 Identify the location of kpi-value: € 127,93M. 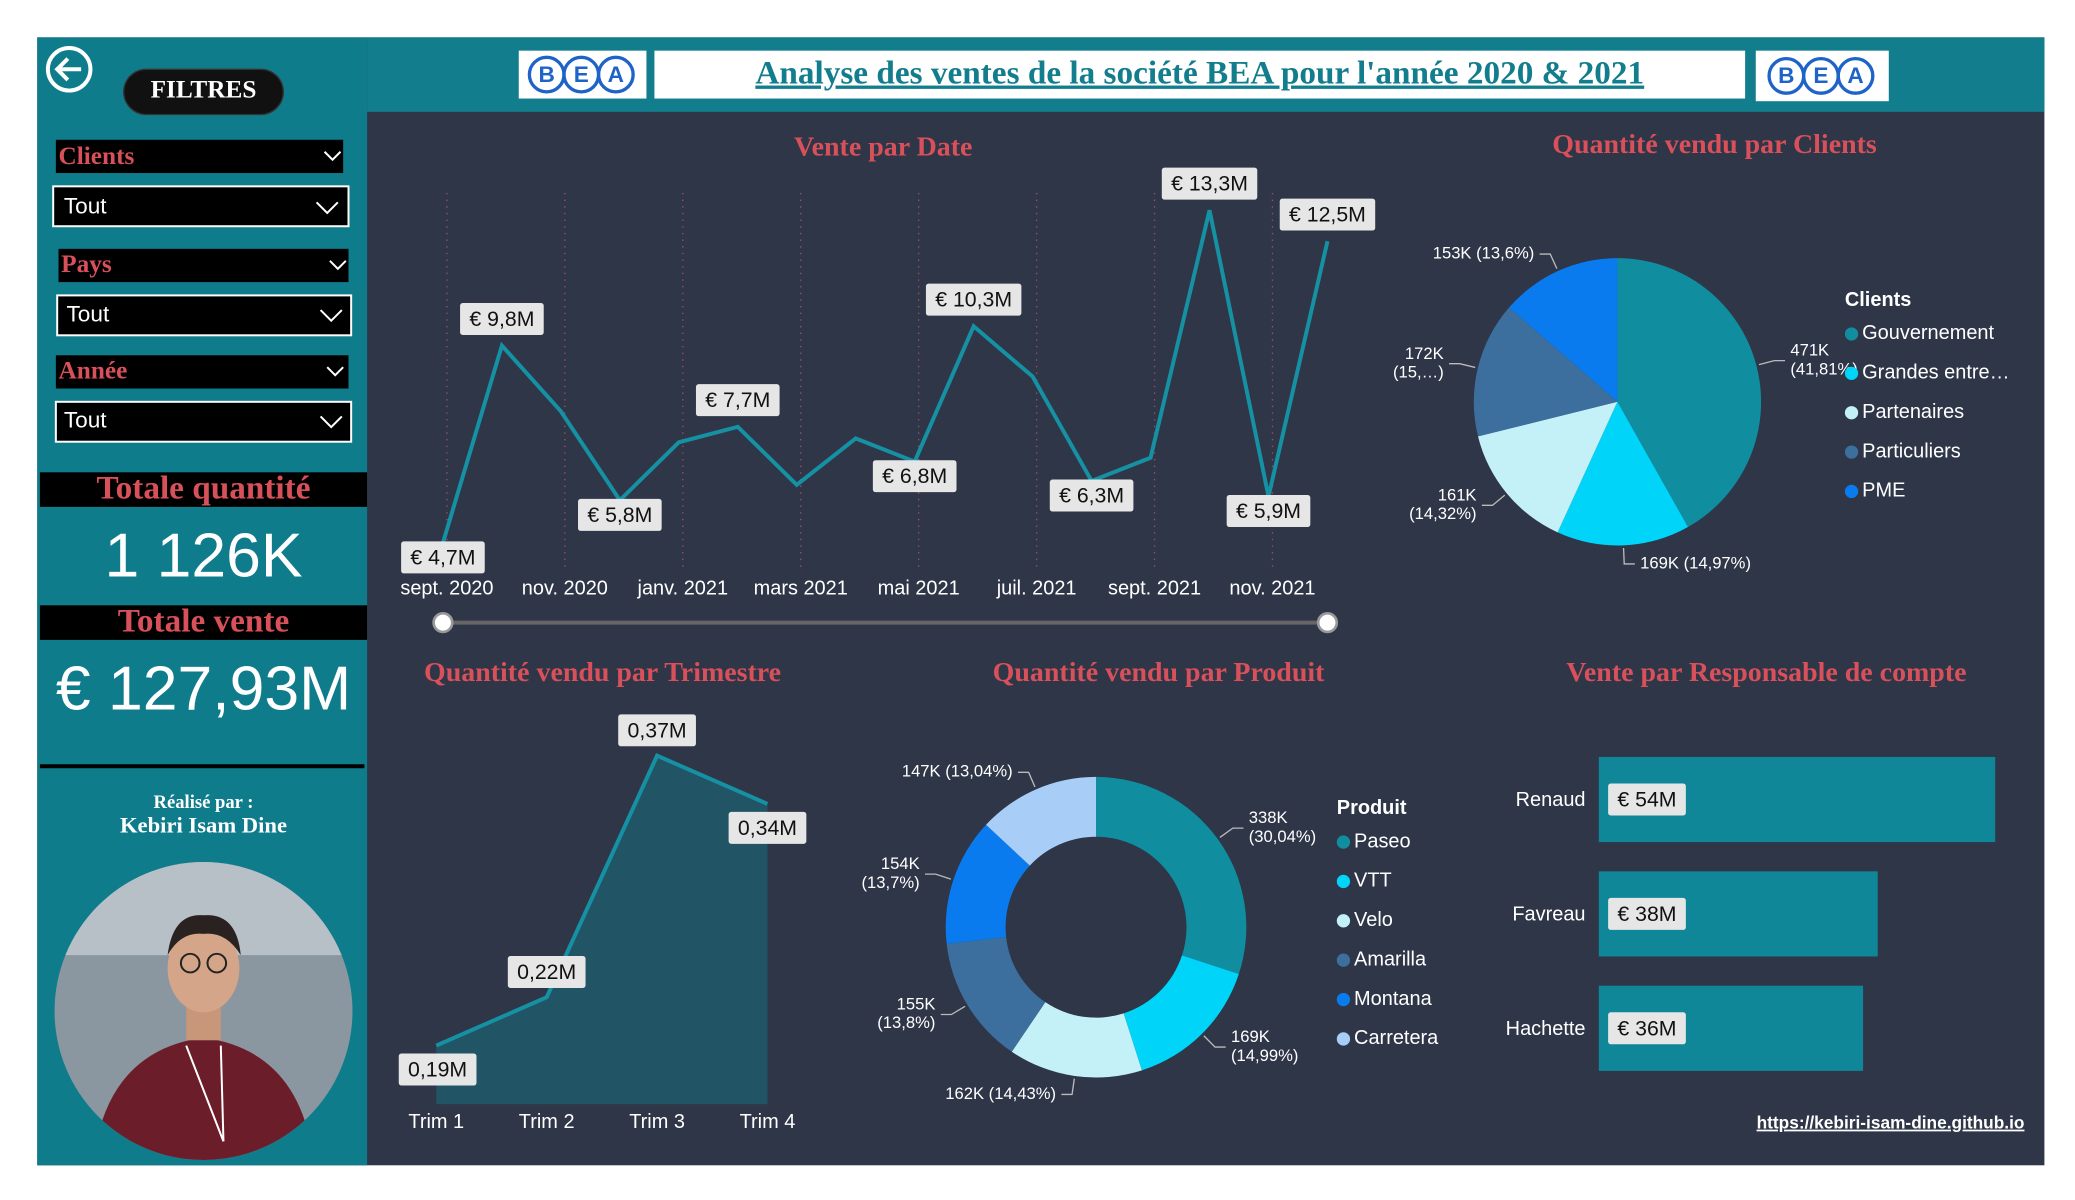
(203, 689).